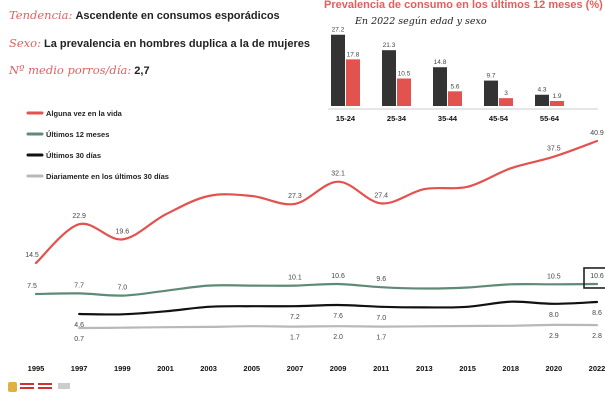 This screenshot has height=397, width=605. I want to click on x-tick-label: 2018, so click(510, 368).